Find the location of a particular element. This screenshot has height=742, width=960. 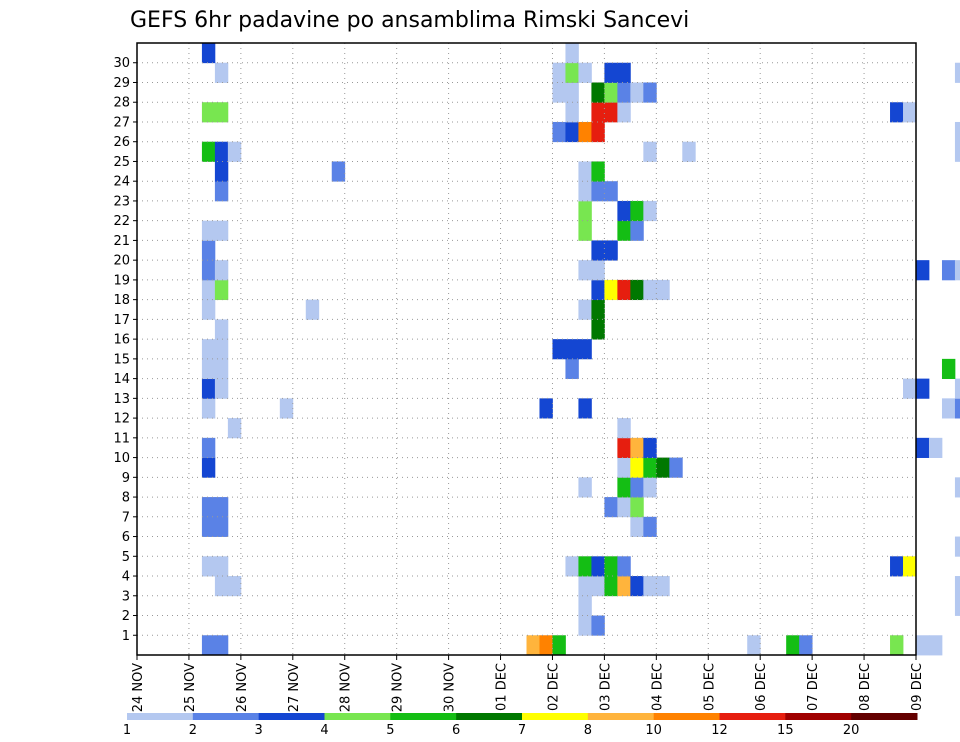

x-tick-label: 25 NOV is located at coordinates (190, 687).